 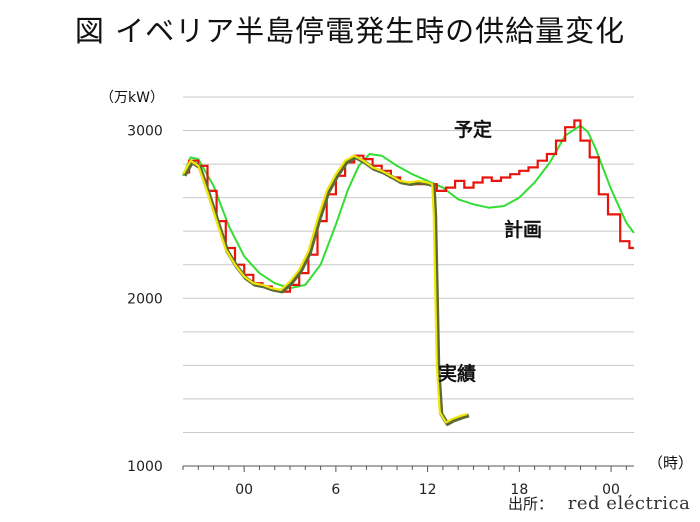 What do you see at coordinates (145, 299) in the screenshot?
I see `y-tick-label: 2000` at bounding box center [145, 299].